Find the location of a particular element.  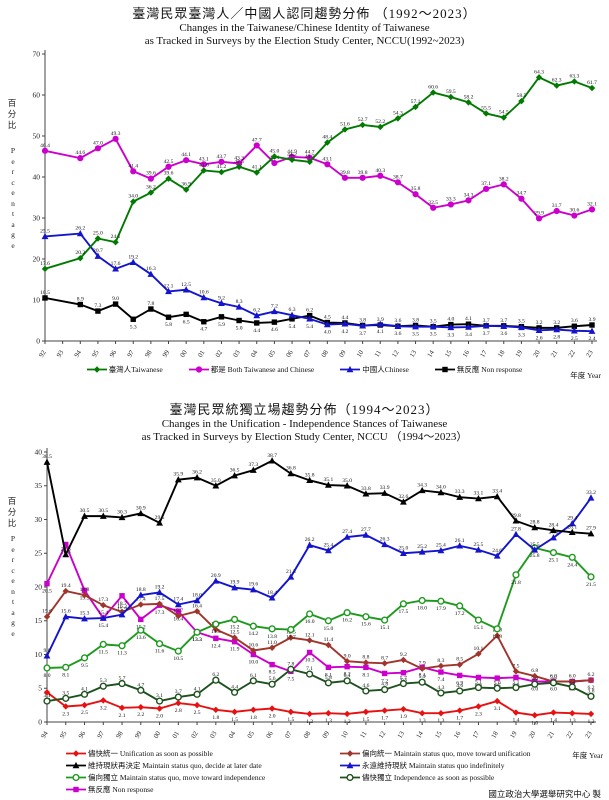

svg-text: 1.5 is located at coordinates (290, 720).